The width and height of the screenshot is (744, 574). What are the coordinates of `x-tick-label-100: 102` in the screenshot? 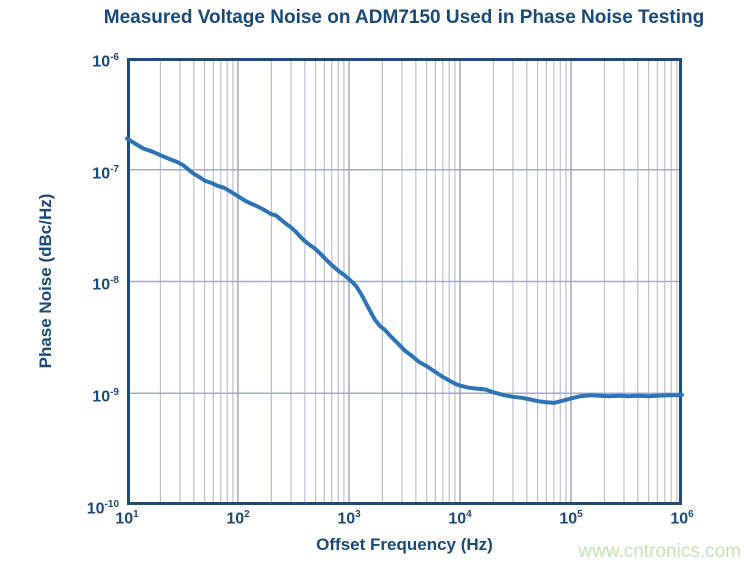 It's located at (238, 518).